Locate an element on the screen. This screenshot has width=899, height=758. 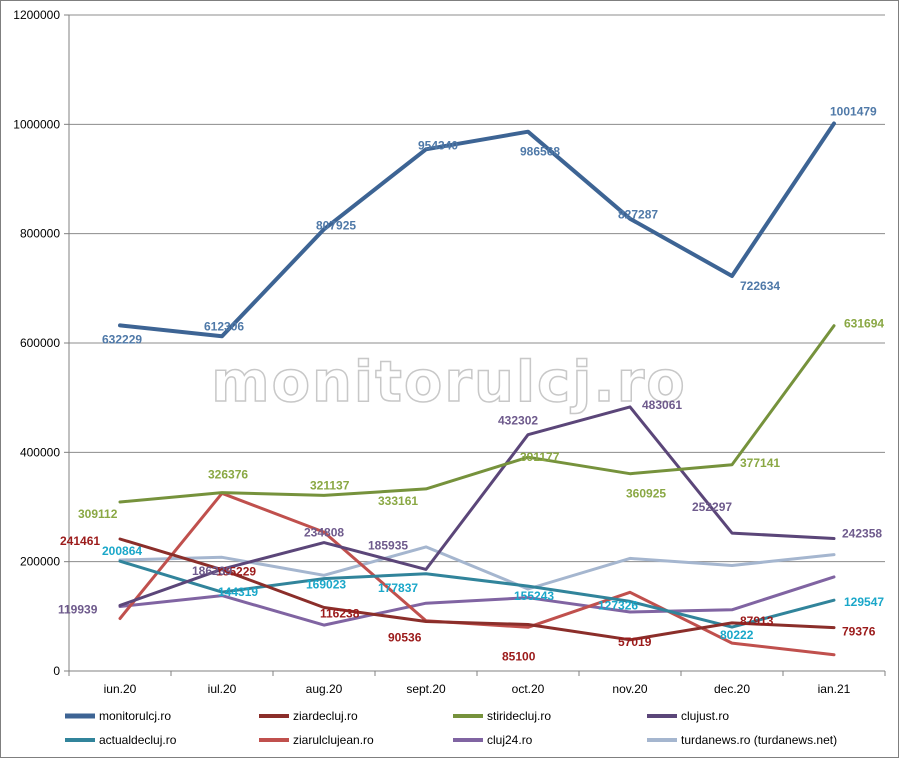
data-label: 827287 is located at coordinates (638, 215).